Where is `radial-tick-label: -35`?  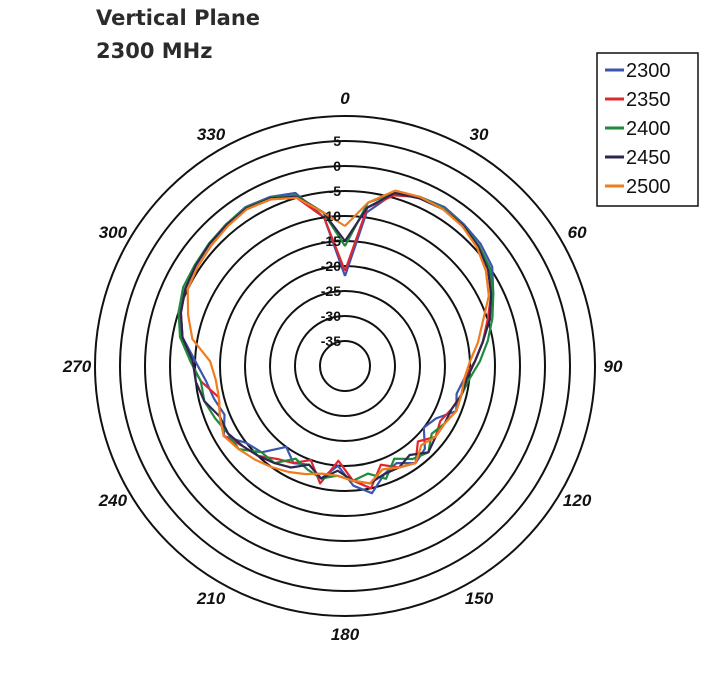 radial-tick-label: -35 is located at coordinates (331, 341).